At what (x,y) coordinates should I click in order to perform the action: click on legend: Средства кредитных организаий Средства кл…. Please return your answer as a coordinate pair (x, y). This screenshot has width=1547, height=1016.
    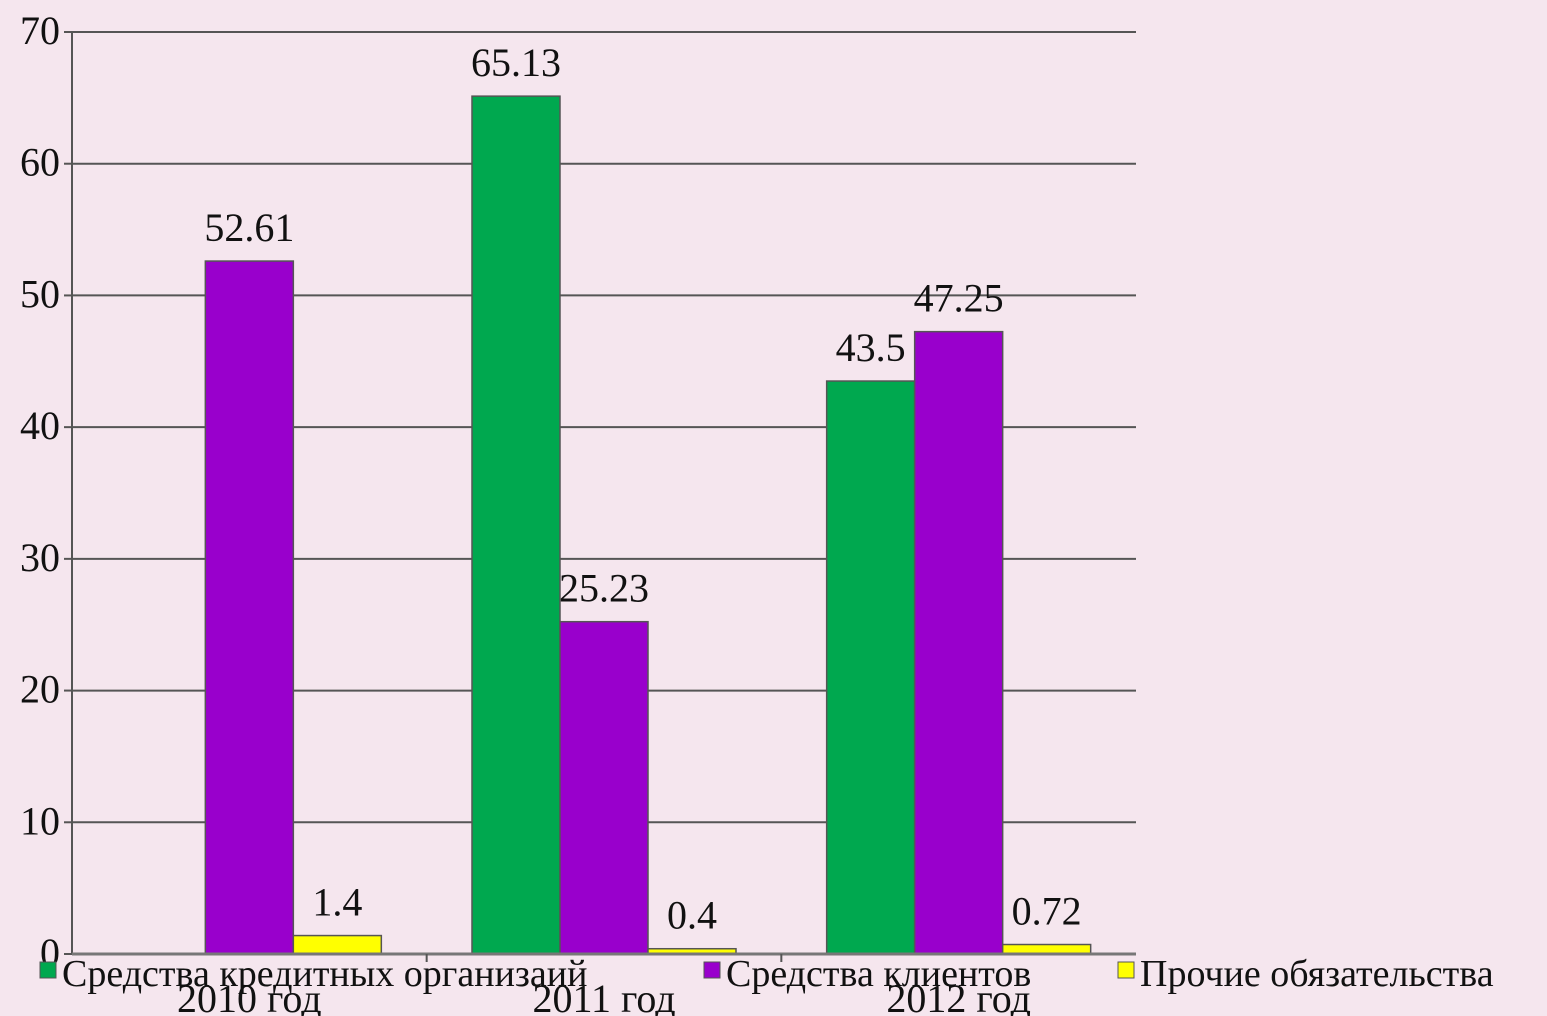
    Looking at the image, I should click on (766, 974).